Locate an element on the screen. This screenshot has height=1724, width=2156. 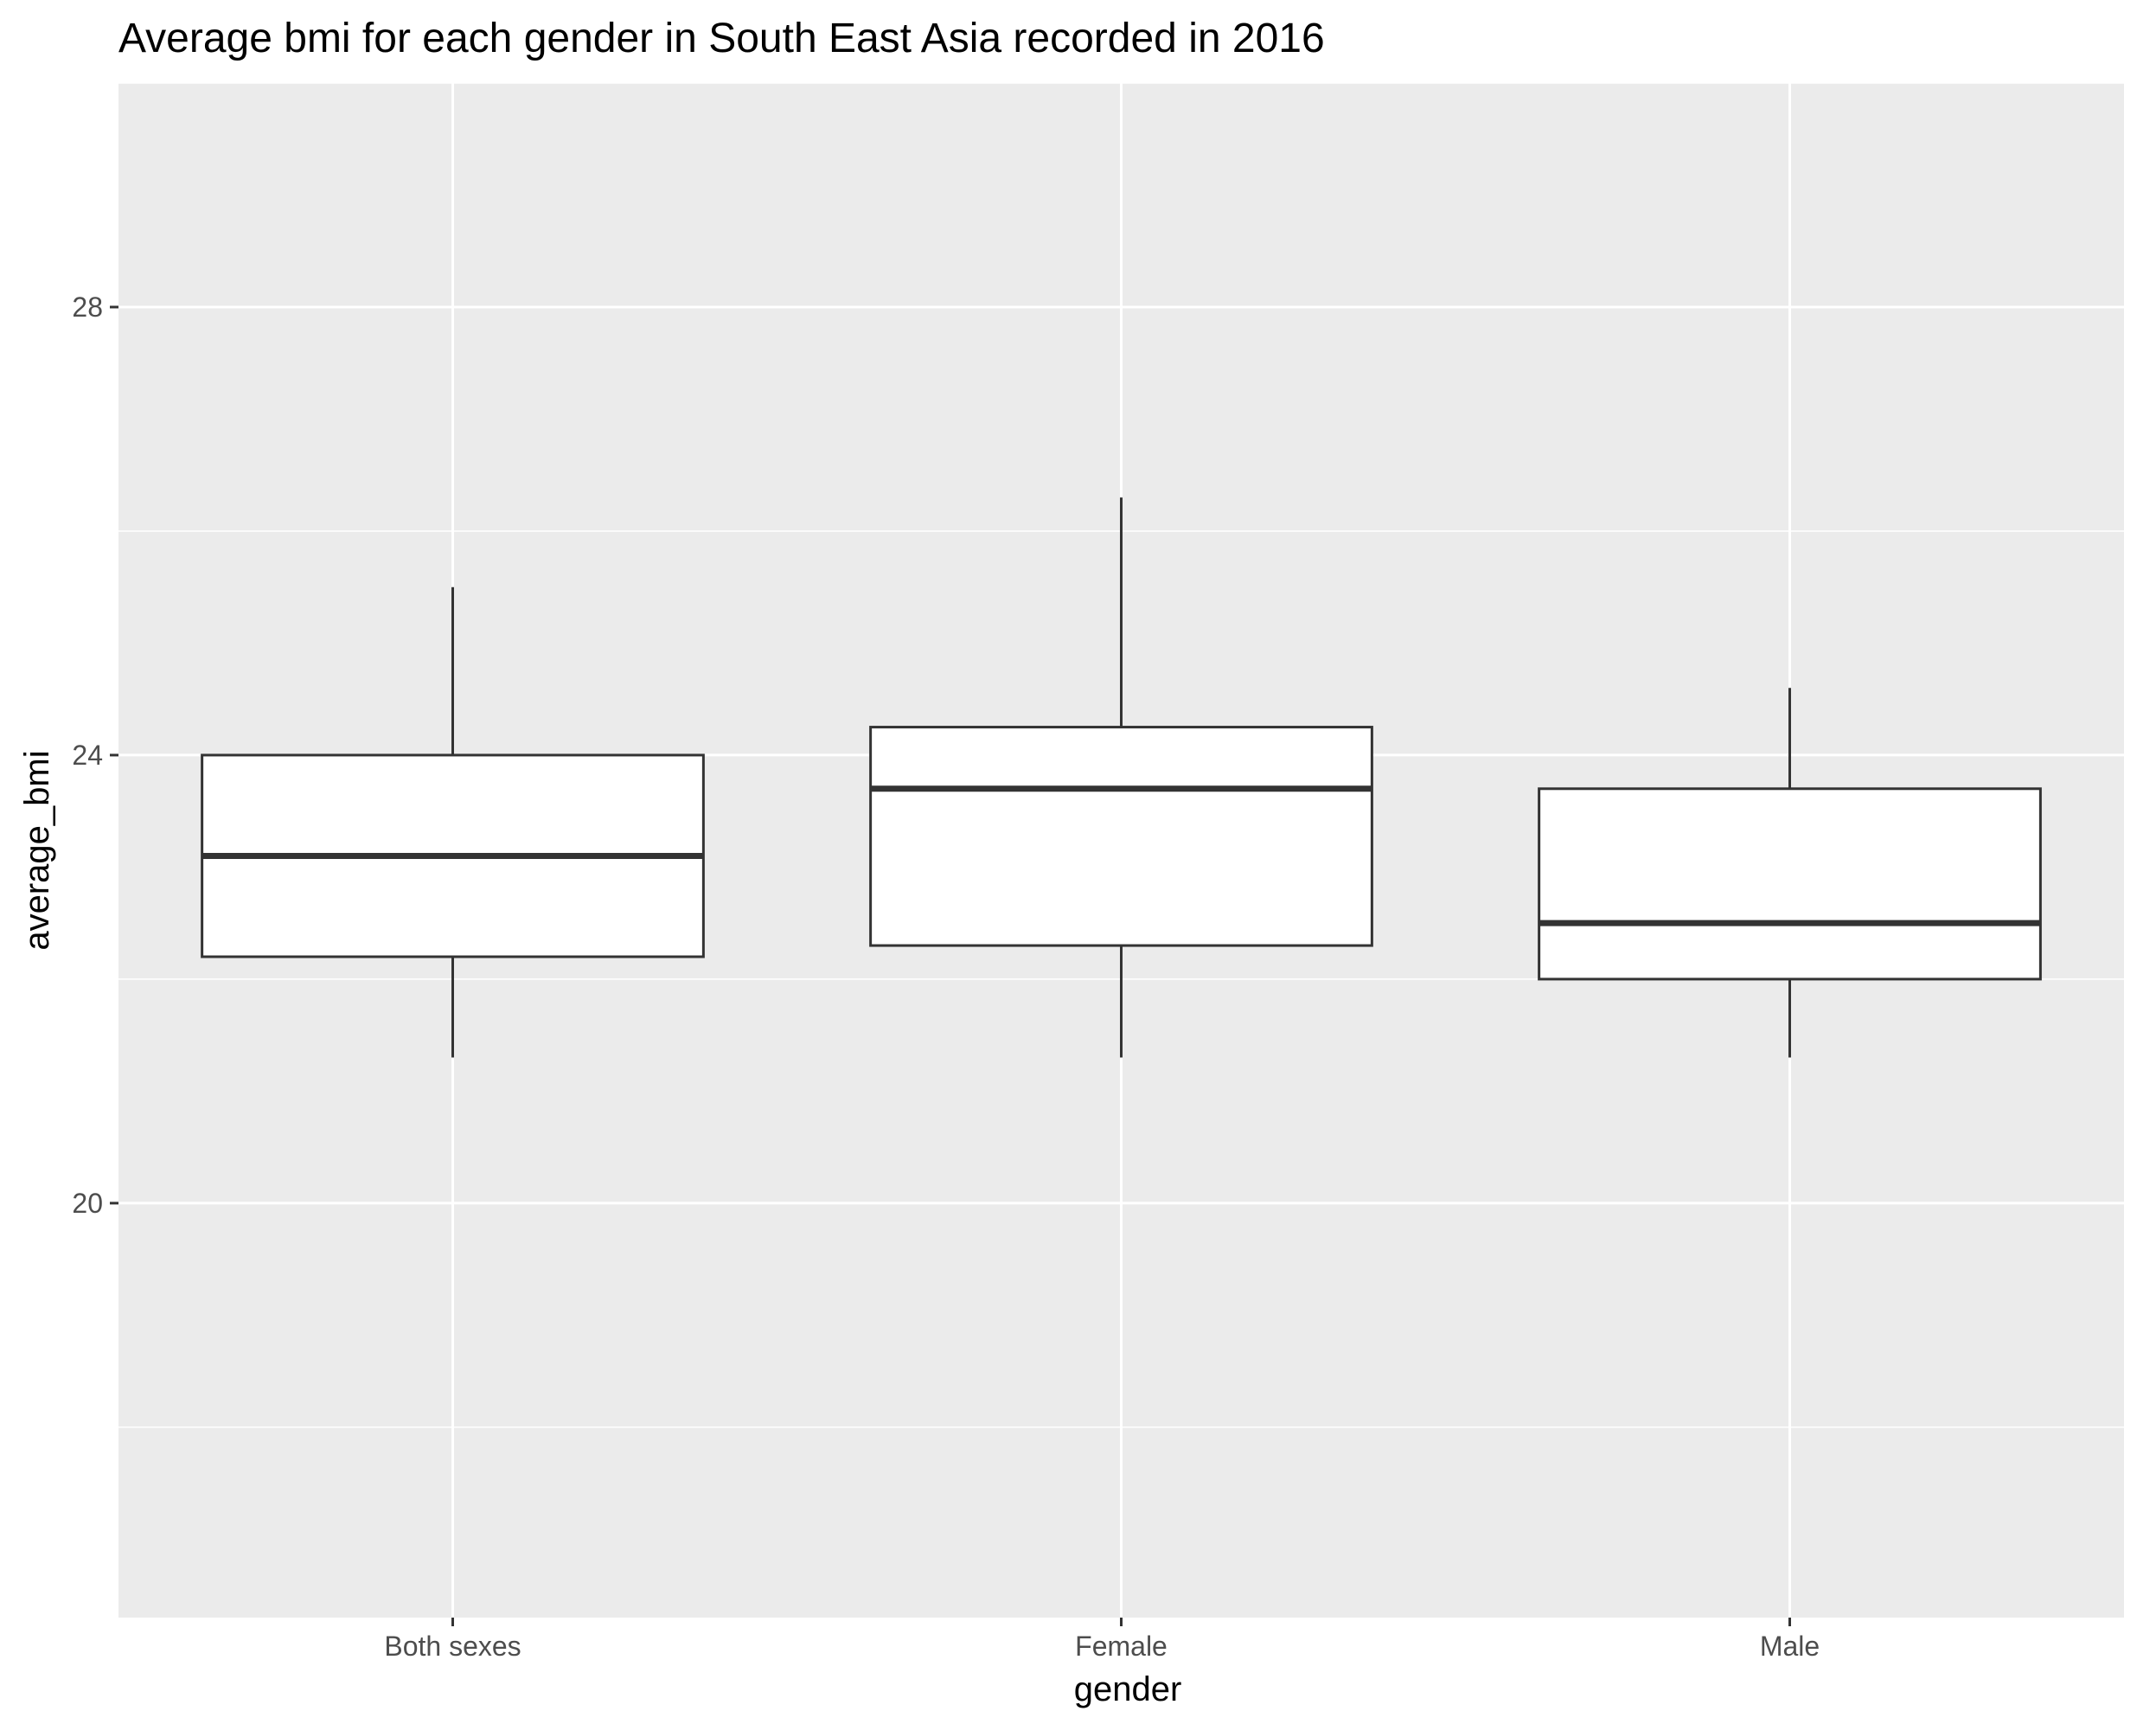
x-tick-label: Both sexes is located at coordinates (453, 1646).